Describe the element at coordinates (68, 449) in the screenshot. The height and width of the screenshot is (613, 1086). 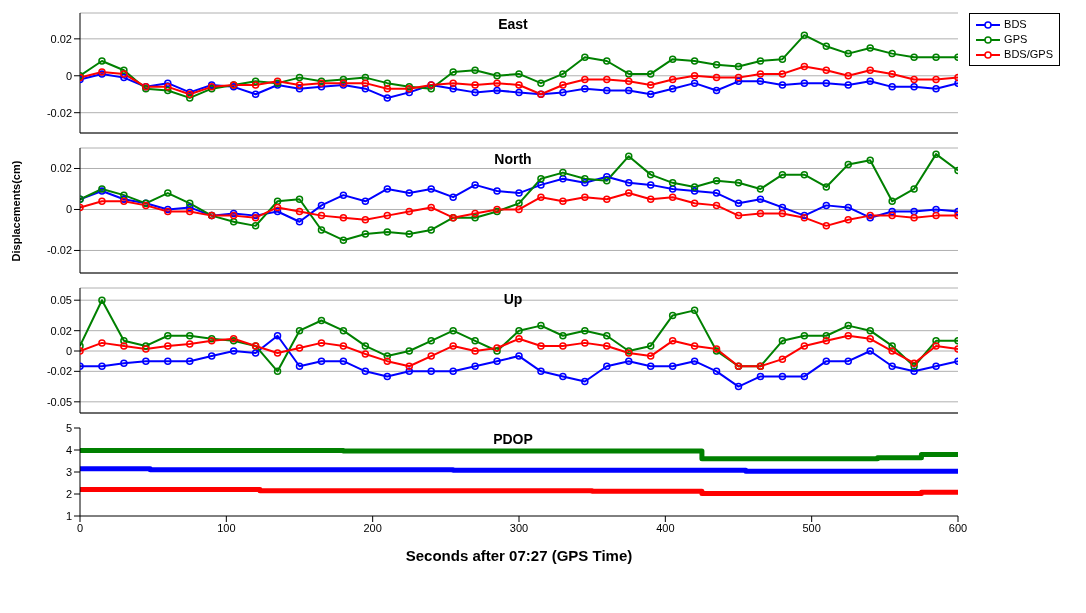
I see `y-tick-label: 4` at that location.